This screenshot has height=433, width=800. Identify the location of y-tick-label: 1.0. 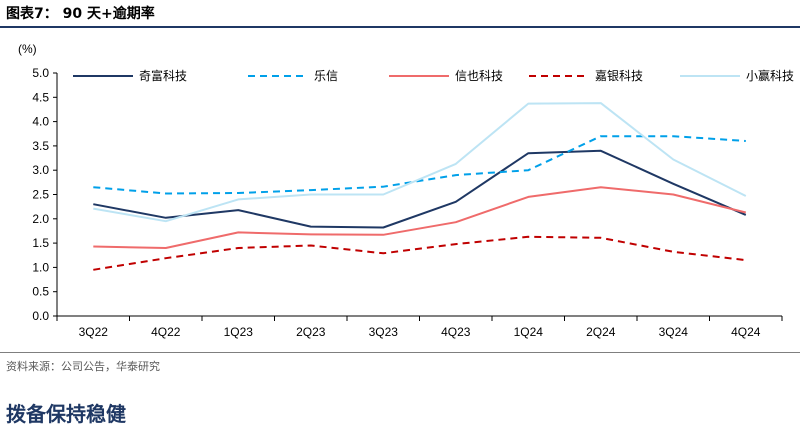
(40, 267).